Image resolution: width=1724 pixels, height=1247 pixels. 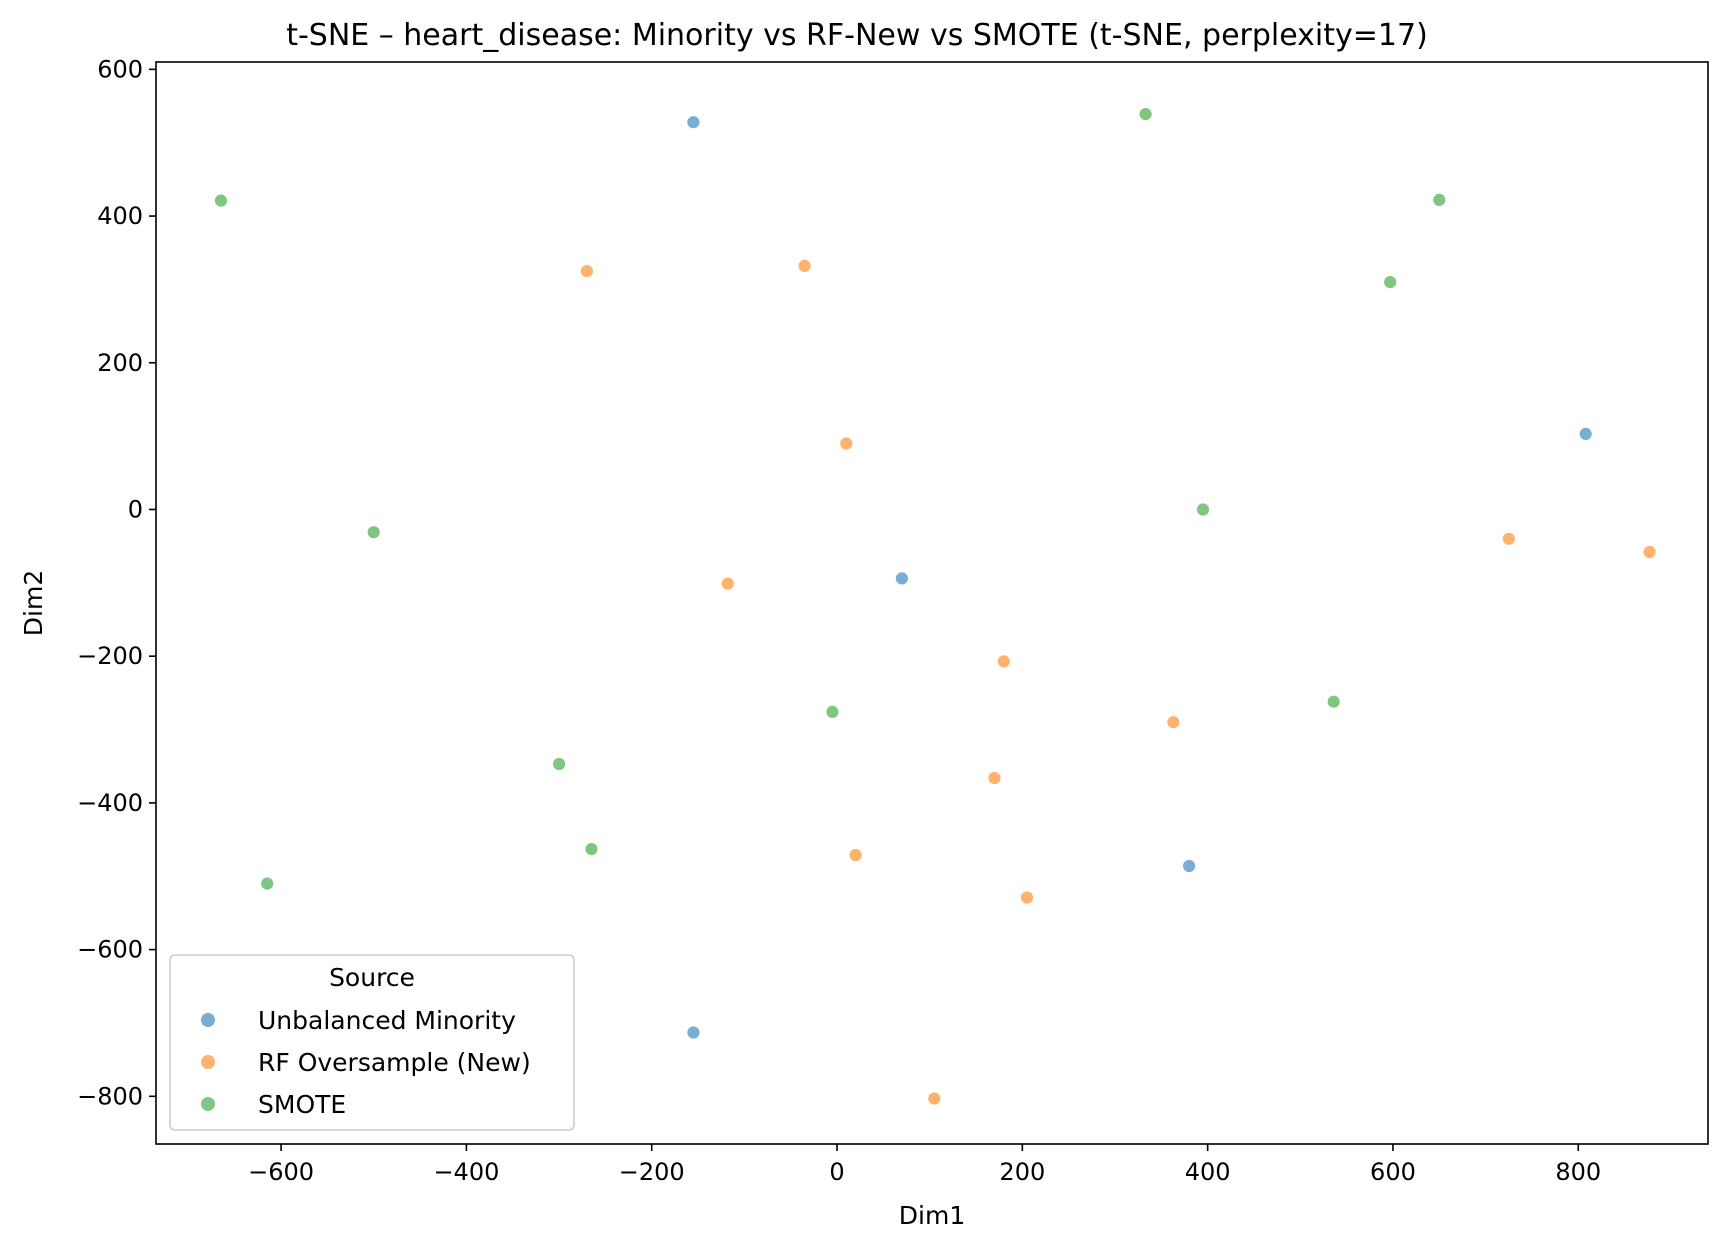 What do you see at coordinates (372, 977) in the screenshot?
I see `legend-title: Source` at bounding box center [372, 977].